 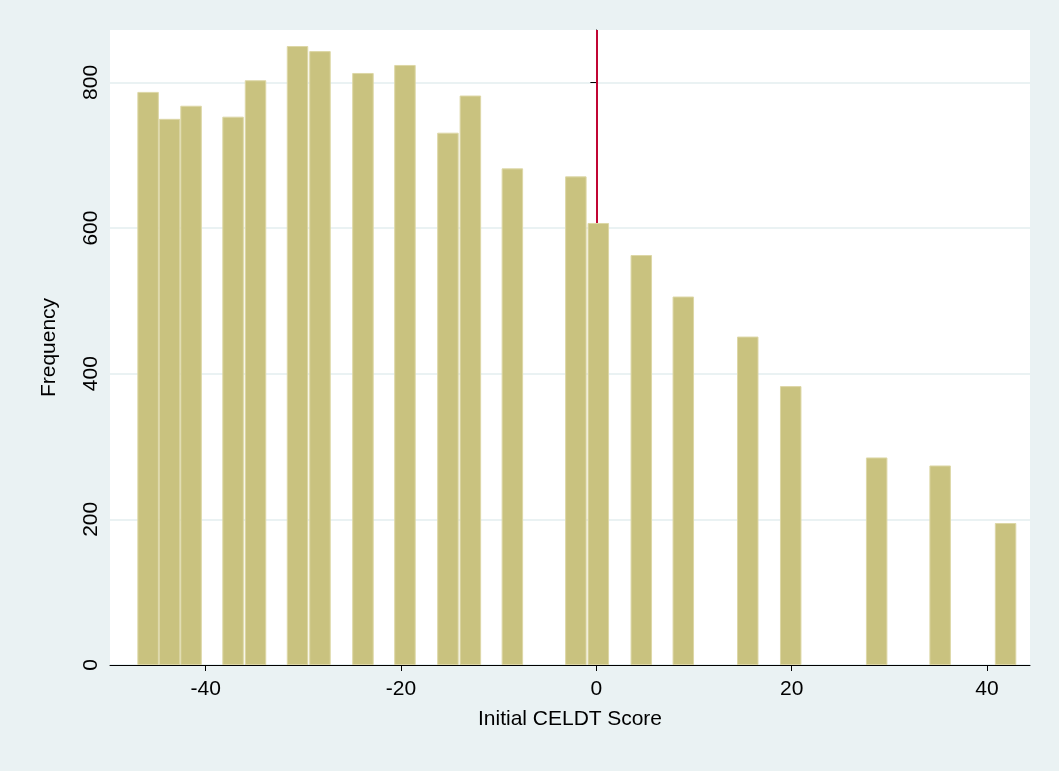 What do you see at coordinates (89, 519) in the screenshot?
I see `y-tick-label: 200` at bounding box center [89, 519].